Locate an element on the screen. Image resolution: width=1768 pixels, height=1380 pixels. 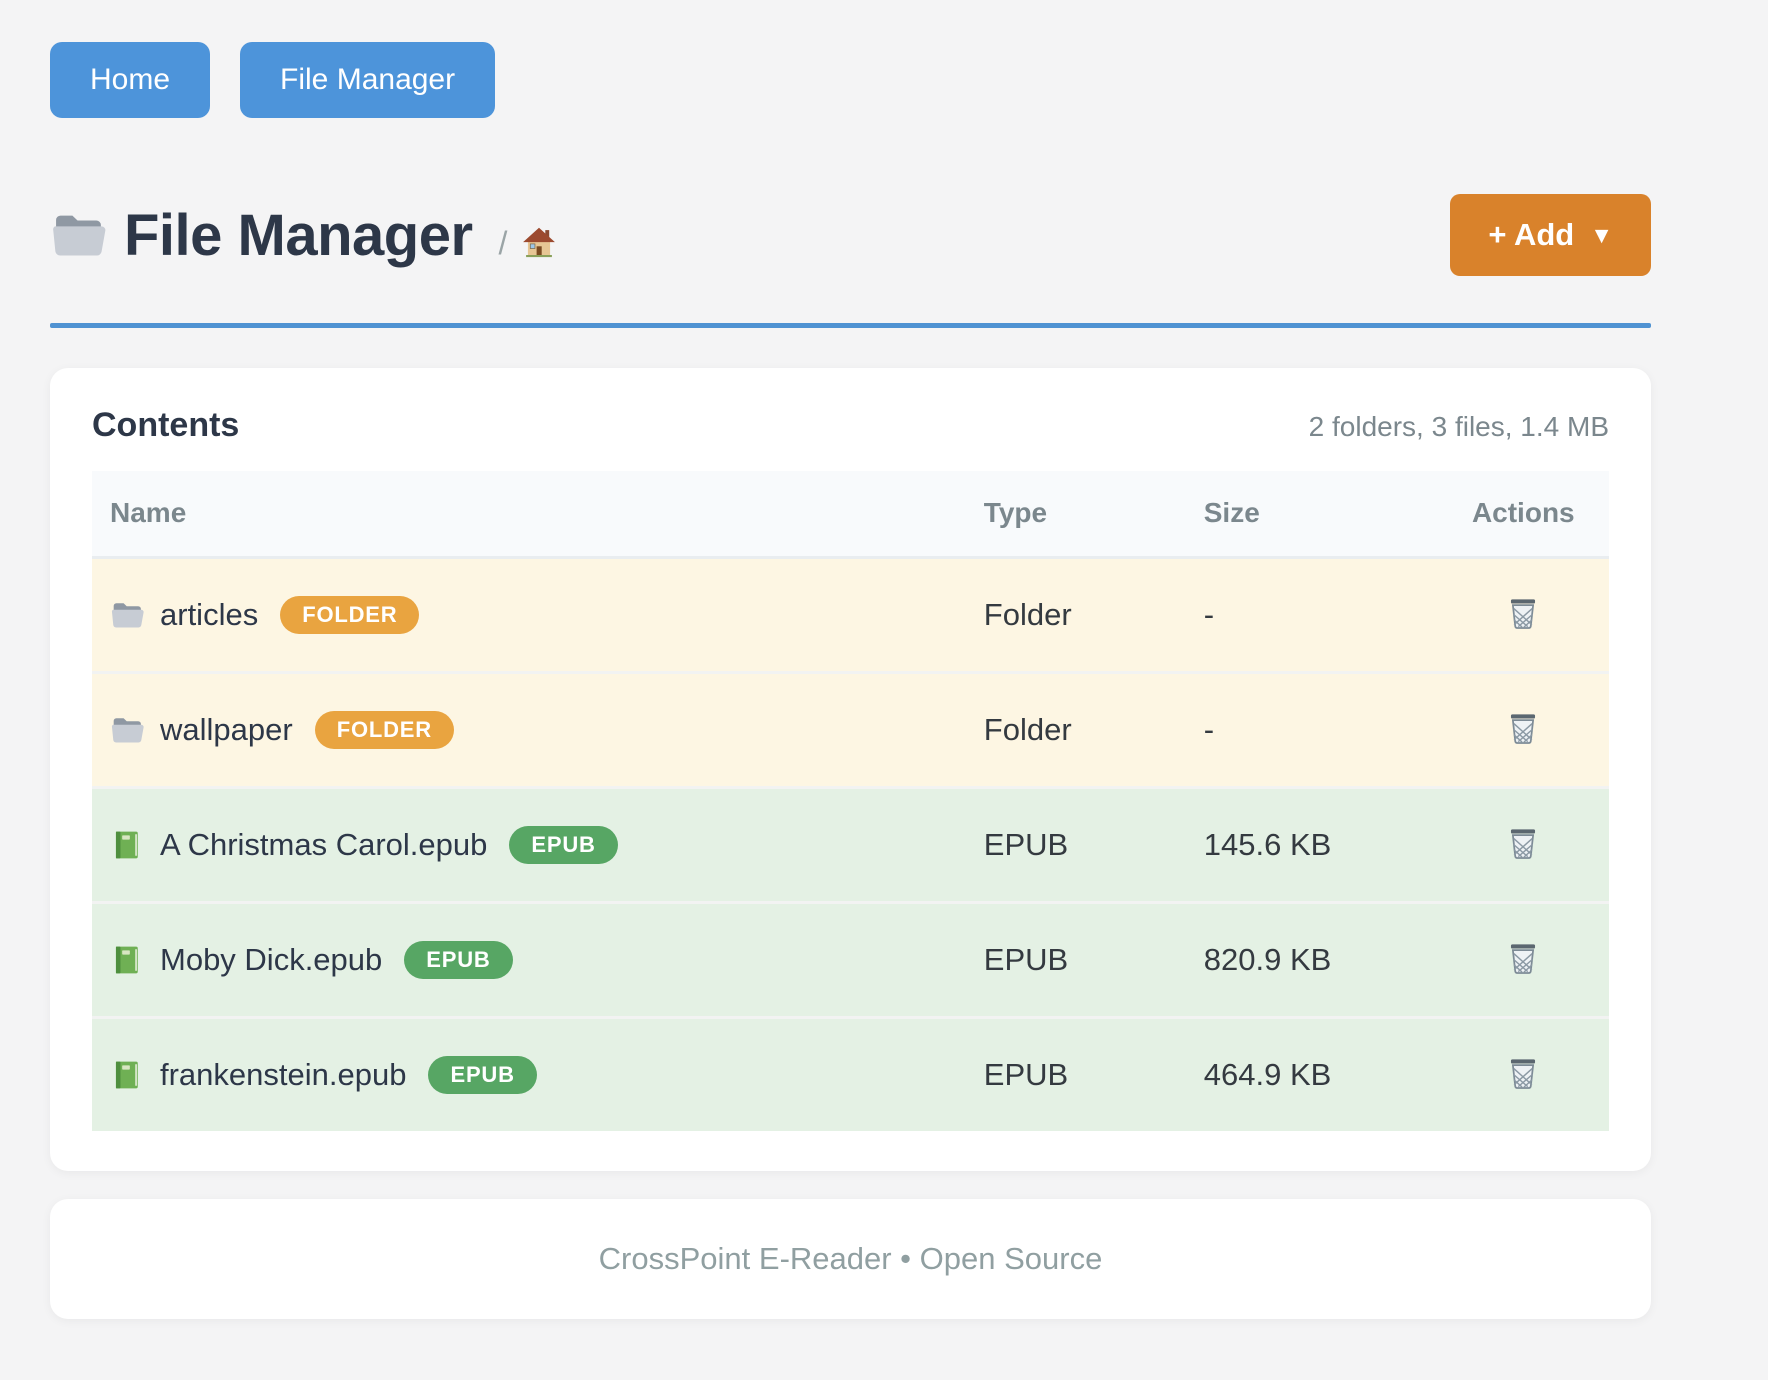
file-name: wallpaper is located at coordinates (226, 729).